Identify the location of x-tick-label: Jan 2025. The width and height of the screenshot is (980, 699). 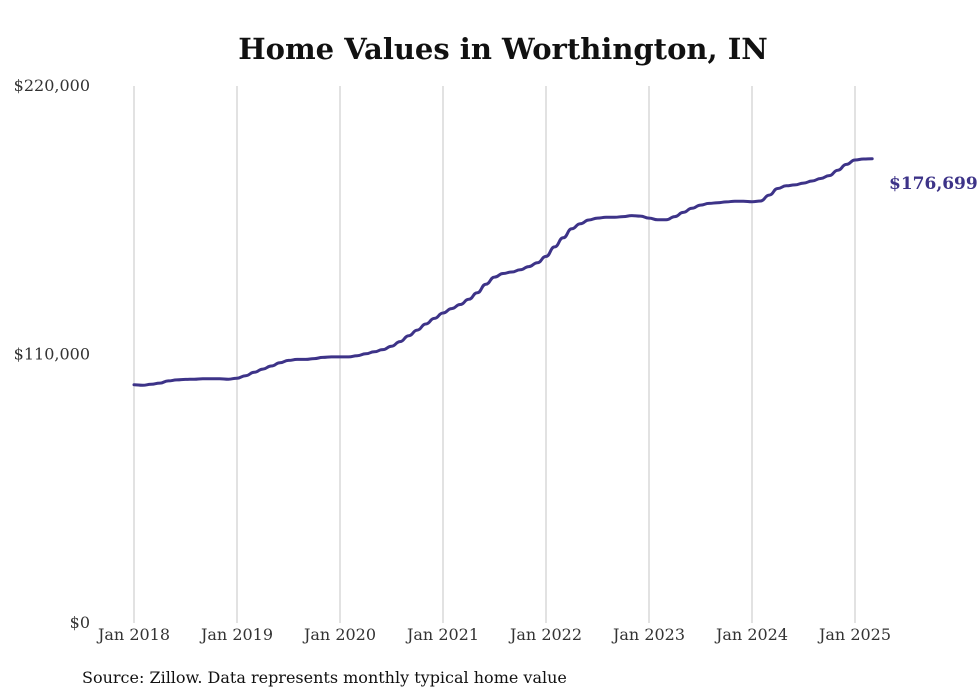
(854, 634).